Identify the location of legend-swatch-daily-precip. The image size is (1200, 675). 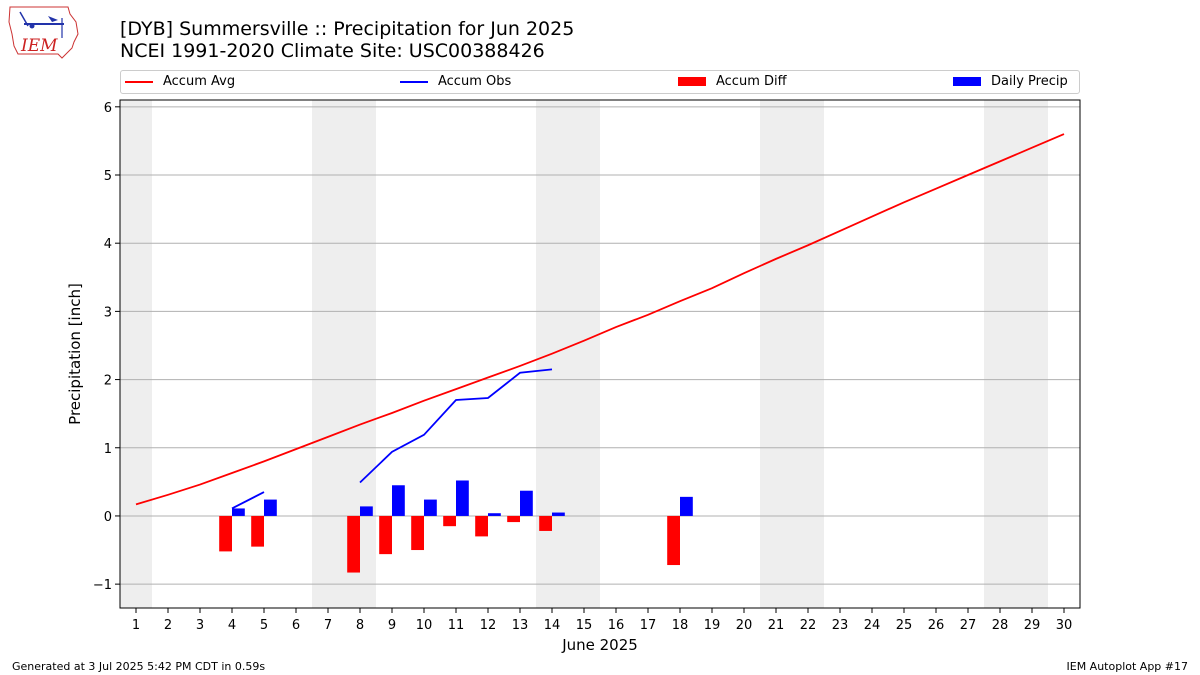
(967, 81).